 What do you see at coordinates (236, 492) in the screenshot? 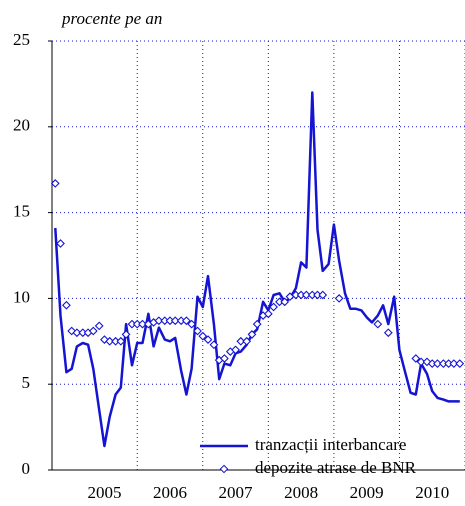
I see `x-tick-label: 2007` at bounding box center [236, 492].